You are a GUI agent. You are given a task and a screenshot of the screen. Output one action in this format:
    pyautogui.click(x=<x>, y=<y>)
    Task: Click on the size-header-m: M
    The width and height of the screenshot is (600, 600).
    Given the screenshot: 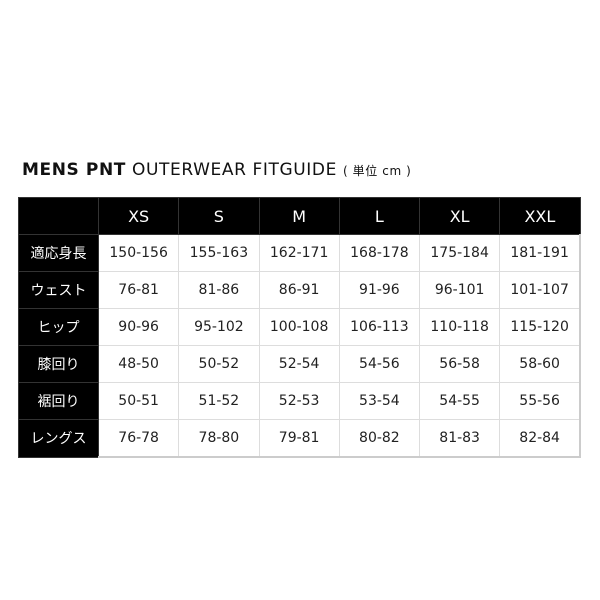 What is the action you would take?
    pyautogui.click(x=299, y=216)
    